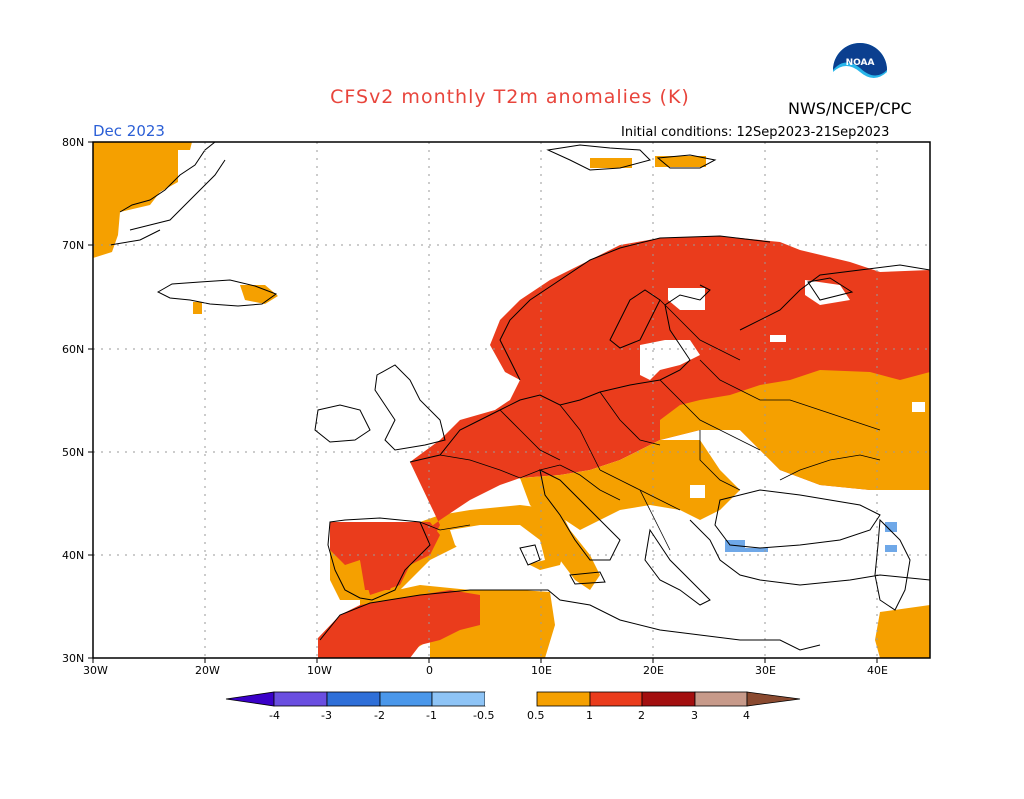 Image resolution: width=1024 pixels, height=799 pixels. What do you see at coordinates (73, 142) in the screenshot?
I see `lat-label-80n: 80N` at bounding box center [73, 142].